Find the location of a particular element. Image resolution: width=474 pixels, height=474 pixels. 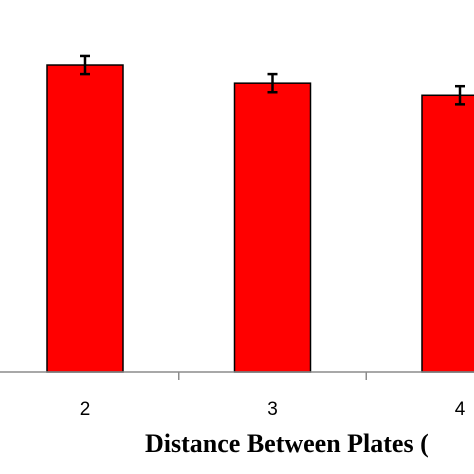

x-tick-label-3: 3 is located at coordinates (272, 409).